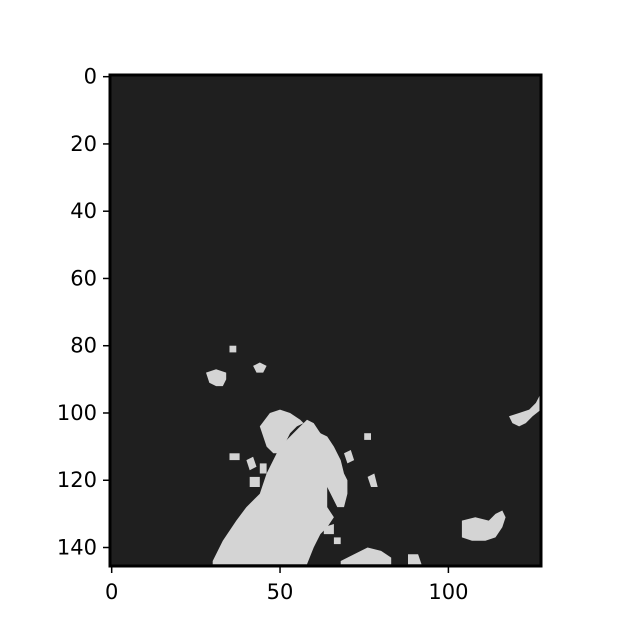 The width and height of the screenshot is (636, 636). I want to click on y-tick-label: 80, so click(83, 346).